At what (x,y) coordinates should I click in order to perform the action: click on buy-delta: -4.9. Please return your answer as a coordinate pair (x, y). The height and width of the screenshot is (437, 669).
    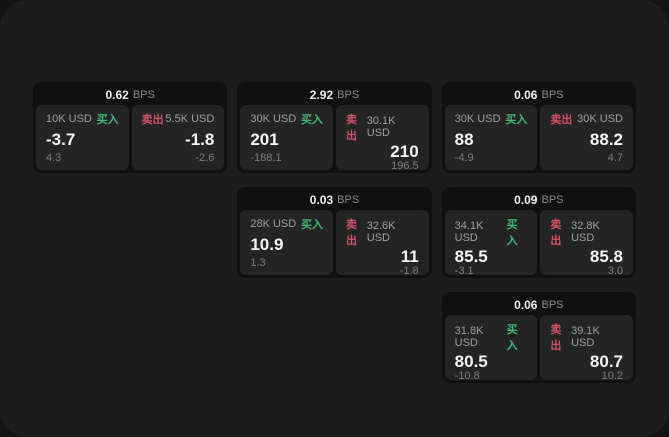
    Looking at the image, I should click on (464, 158).